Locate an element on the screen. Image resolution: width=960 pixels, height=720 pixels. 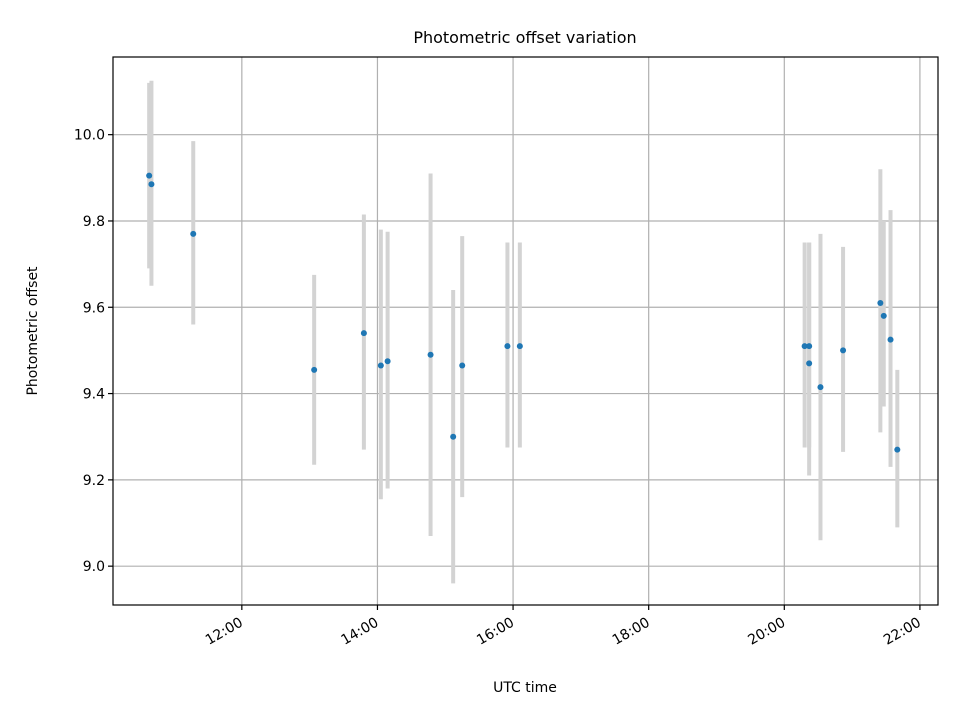
y-tick-label: 9.0 is located at coordinates (94, 567).